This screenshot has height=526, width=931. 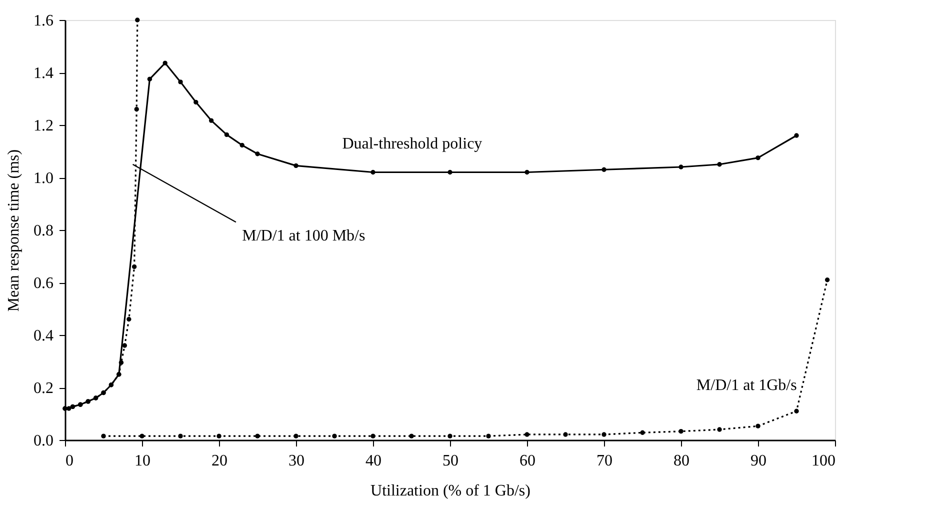 What do you see at coordinates (450, 461) in the screenshot?
I see `x-tick-label: 50` at bounding box center [450, 461].